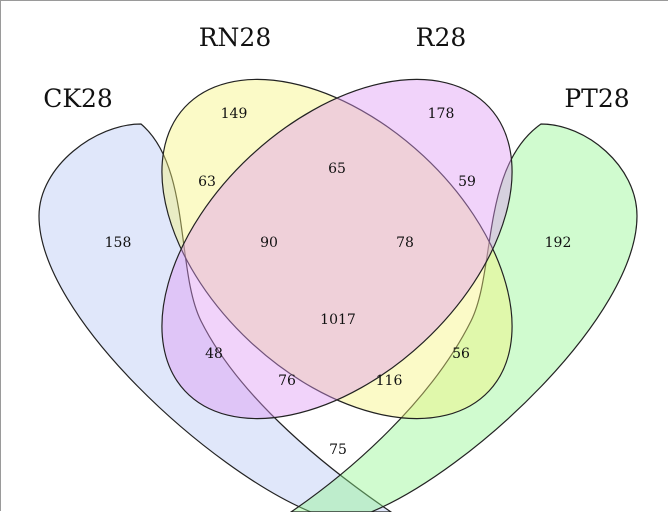  Describe the element at coordinates (338, 320) in the screenshot. I see `region-count-all-four: 1017` at that location.